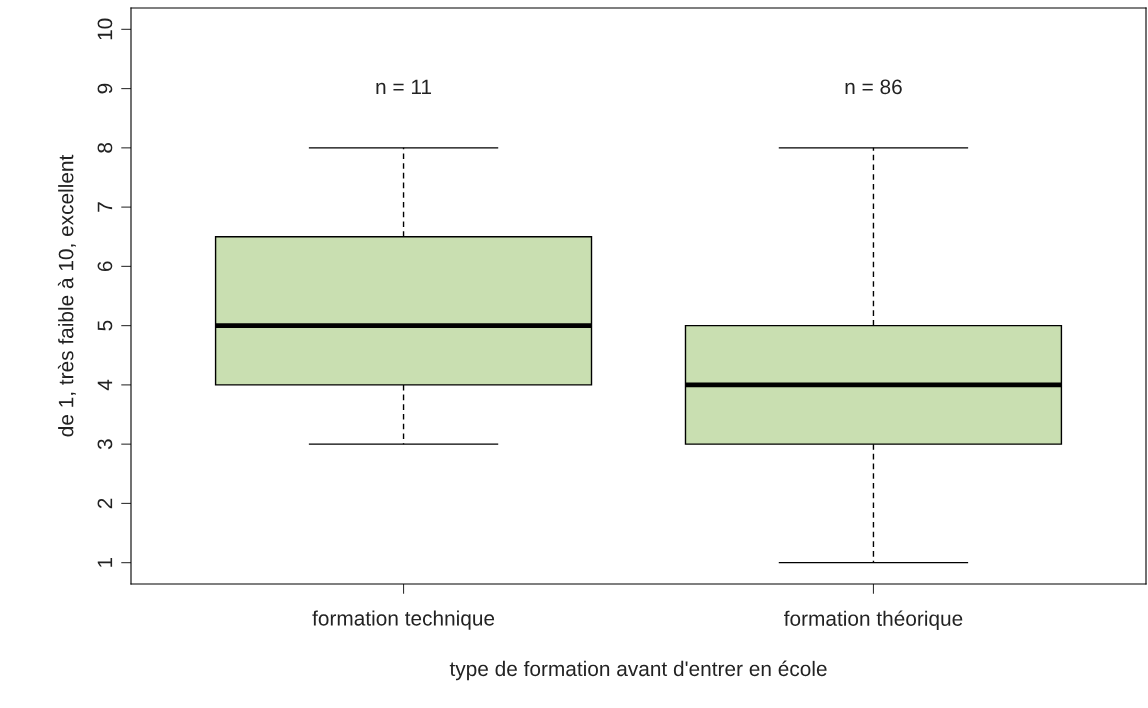 This screenshot has height=708, width=1148. What do you see at coordinates (105, 562) in the screenshot?
I see `y-tick-label: 1` at bounding box center [105, 562].